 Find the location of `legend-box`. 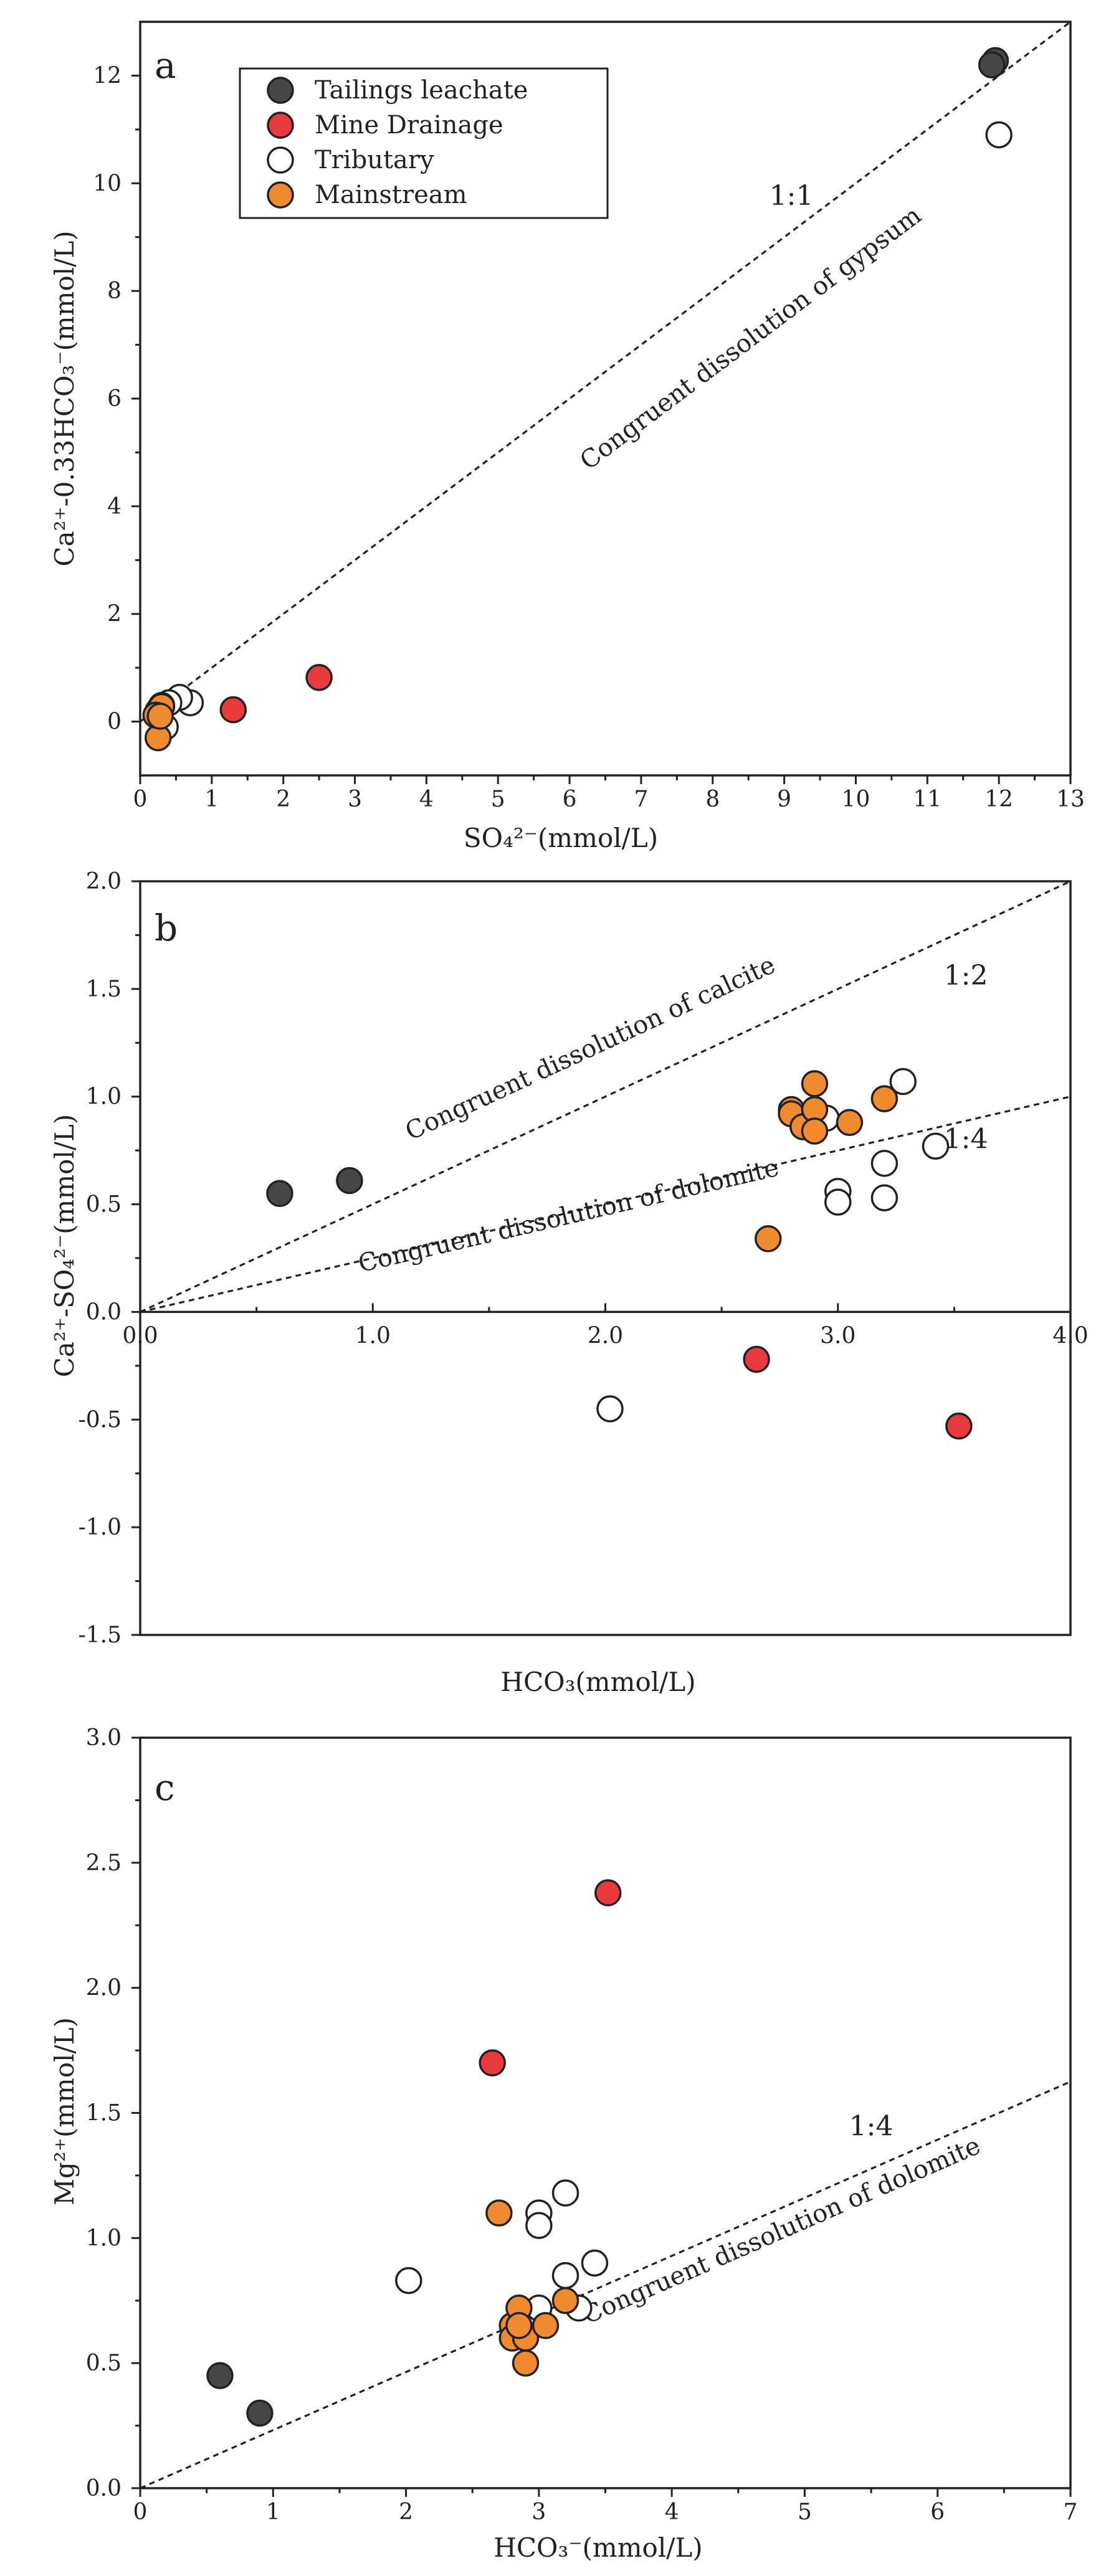

legend-box is located at coordinates (424, 143).